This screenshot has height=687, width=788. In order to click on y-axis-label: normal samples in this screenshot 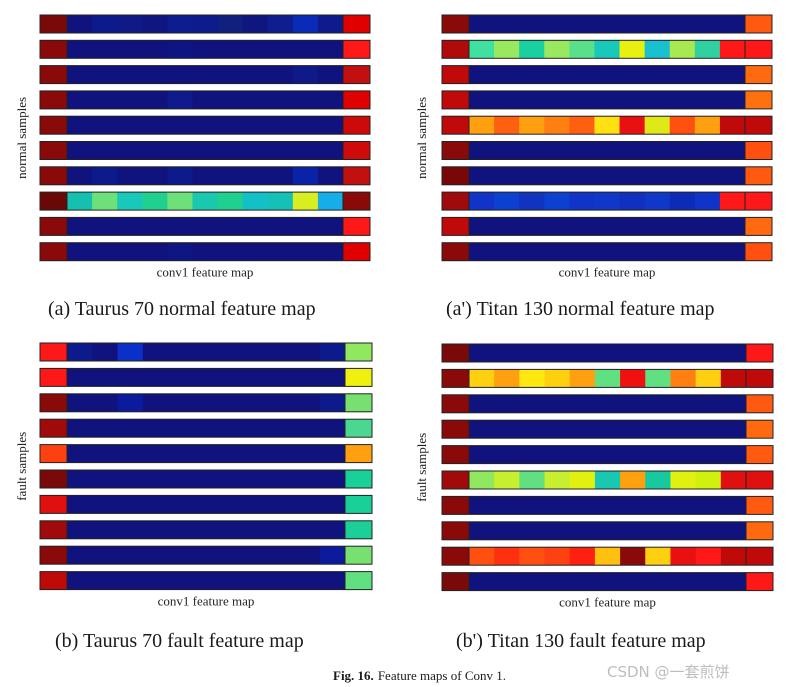, I will do `click(21, 138)`.